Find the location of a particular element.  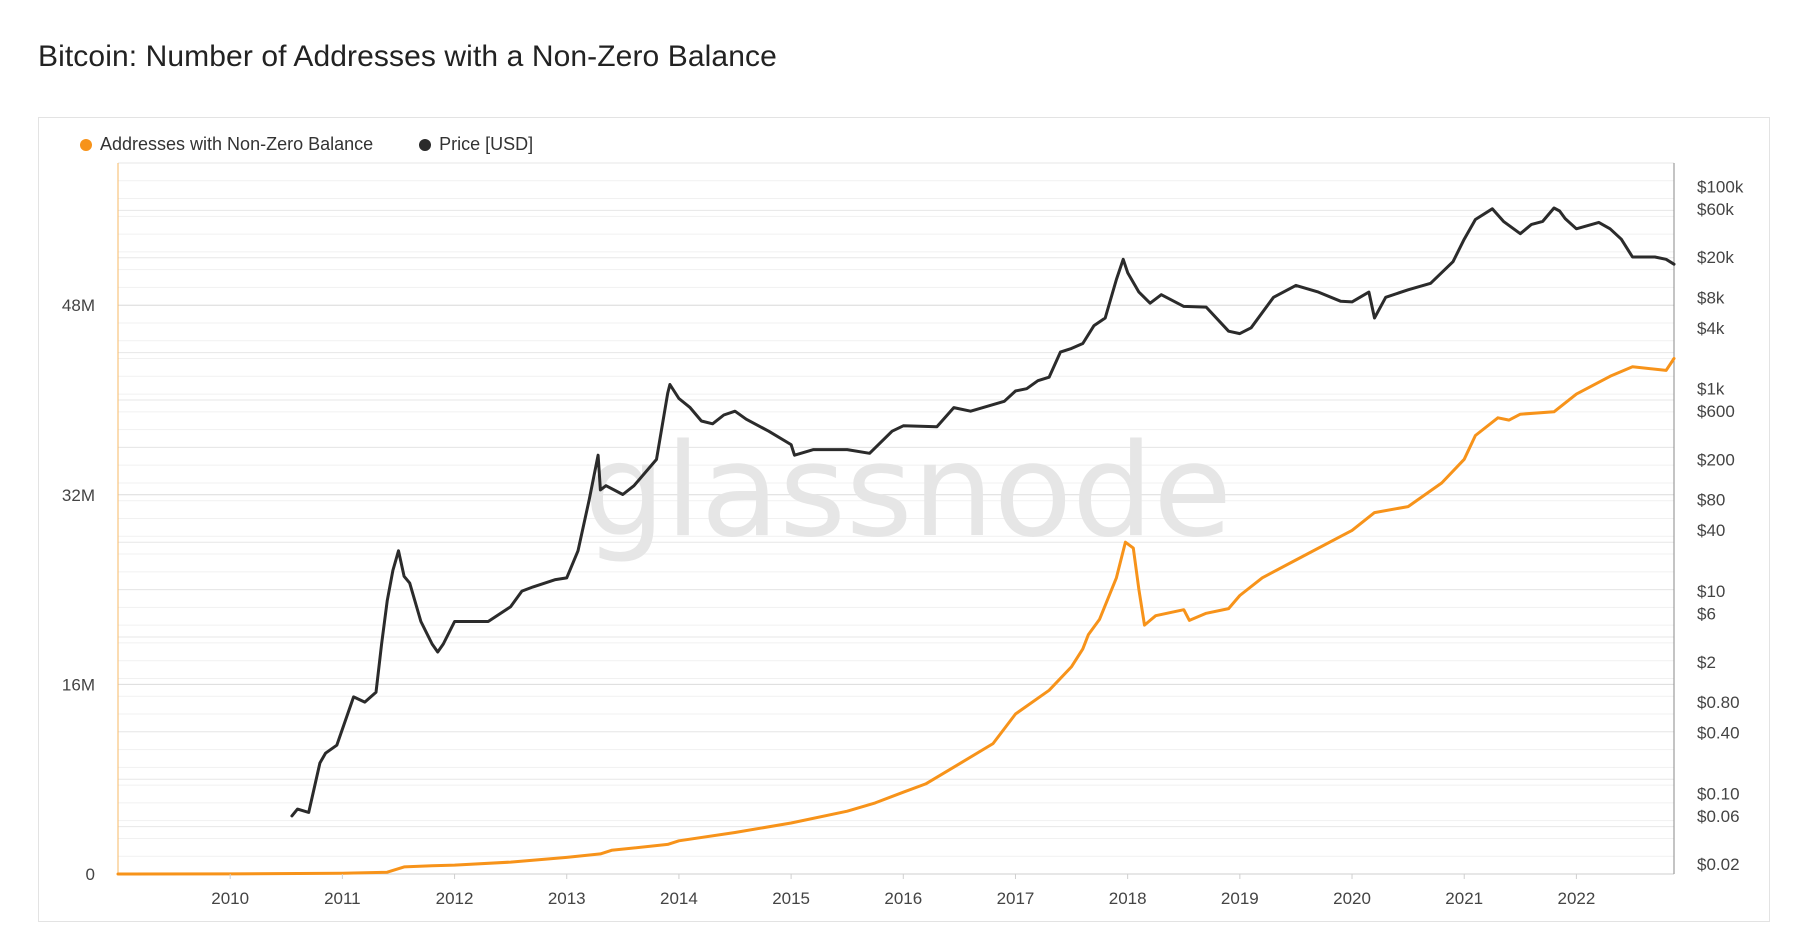

left-tick-label: 48M is located at coordinates (78, 305).